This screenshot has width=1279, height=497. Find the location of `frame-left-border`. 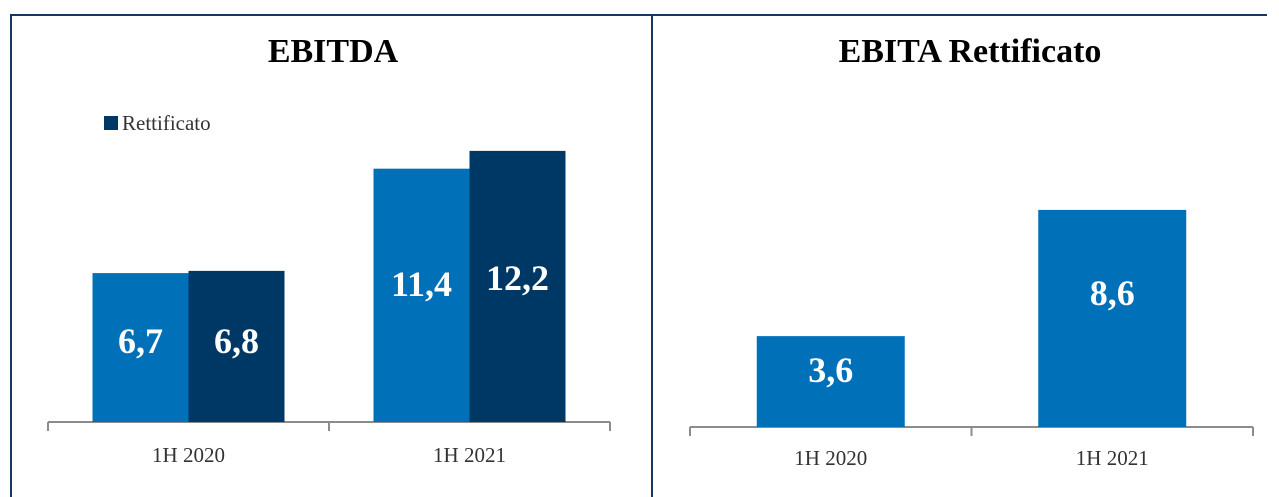

frame-left-border is located at coordinates (11, 255).